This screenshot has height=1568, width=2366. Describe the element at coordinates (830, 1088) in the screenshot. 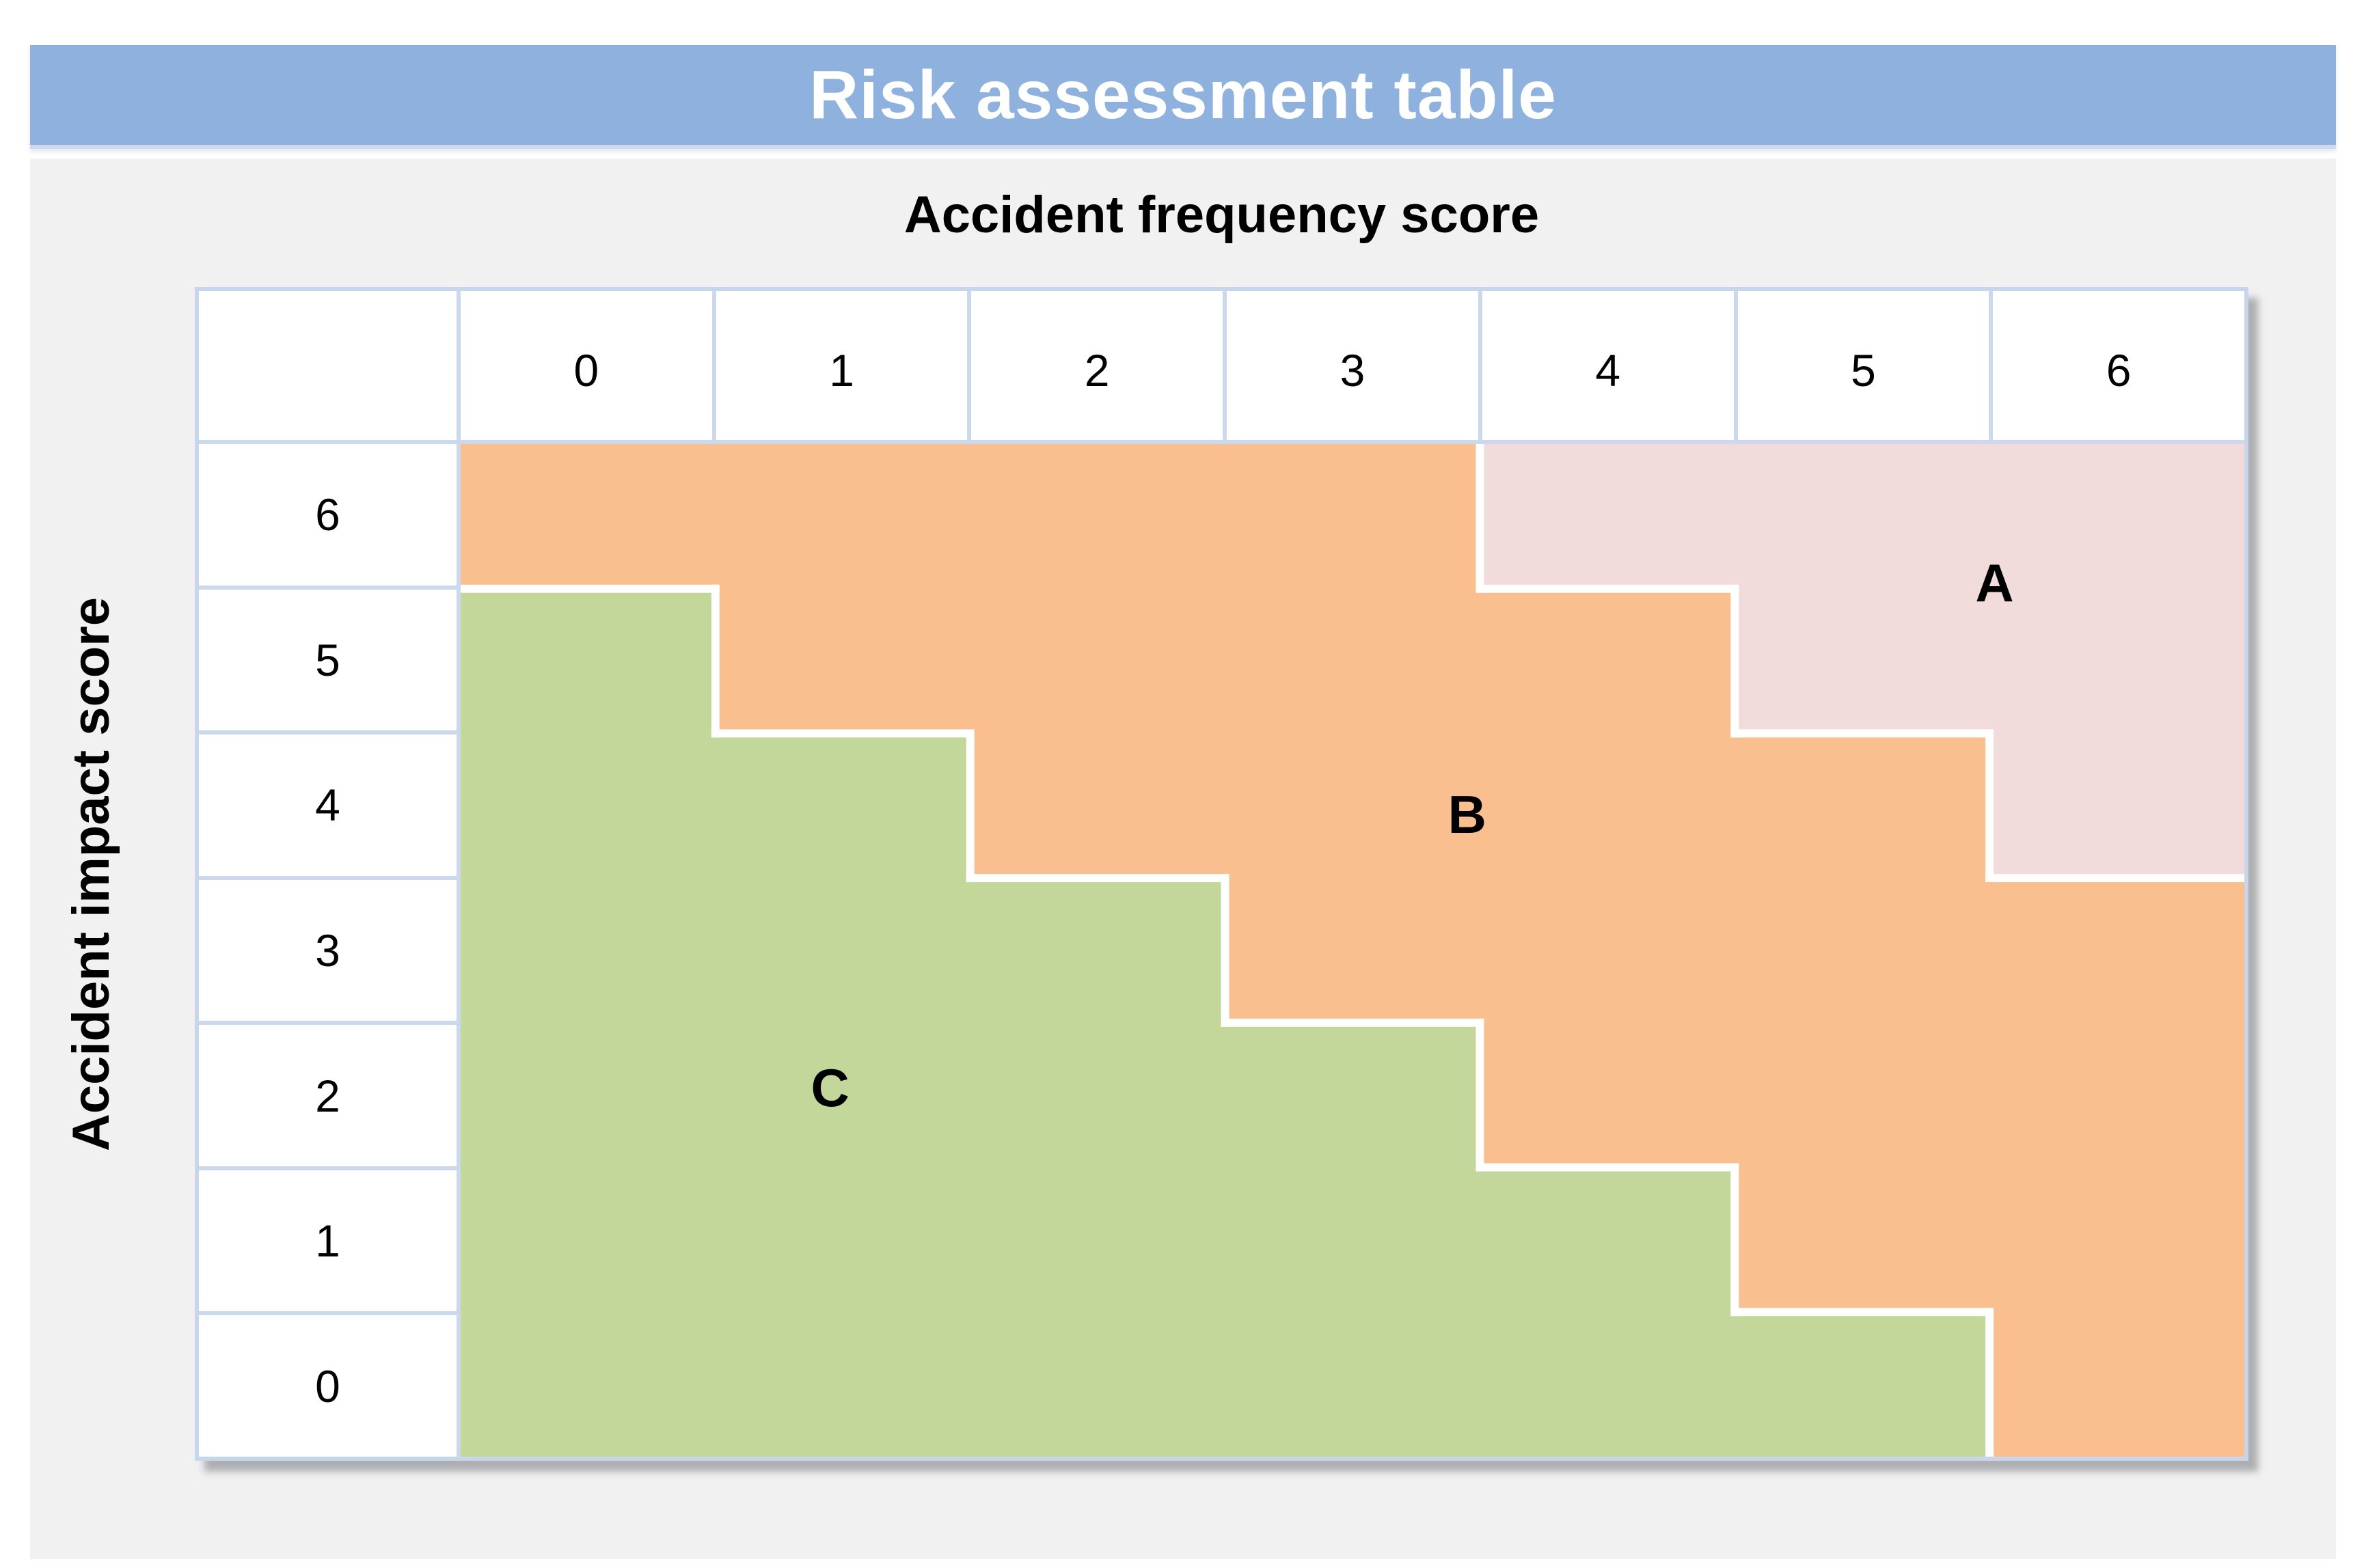

I see `zone-label-c: C` at that location.